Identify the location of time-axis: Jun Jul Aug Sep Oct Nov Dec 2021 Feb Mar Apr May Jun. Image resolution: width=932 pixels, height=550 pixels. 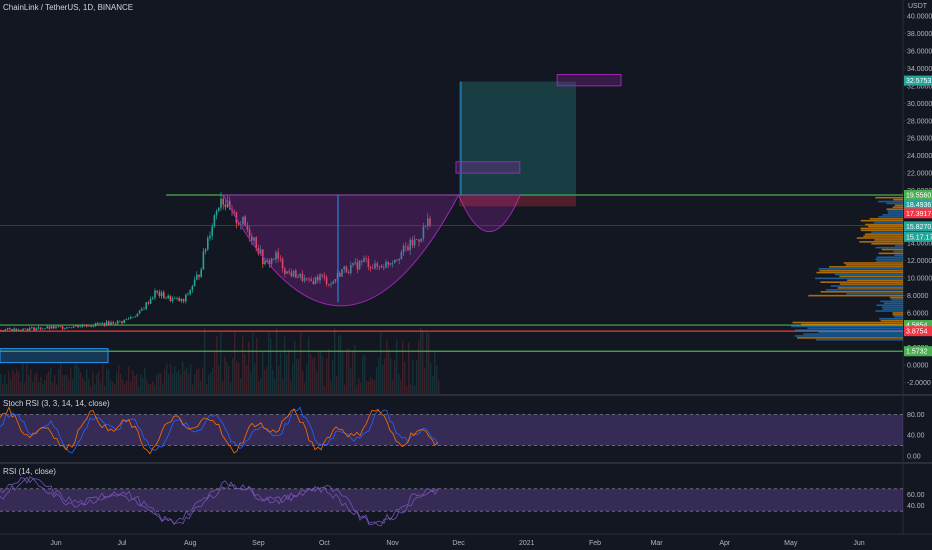
(457, 543).